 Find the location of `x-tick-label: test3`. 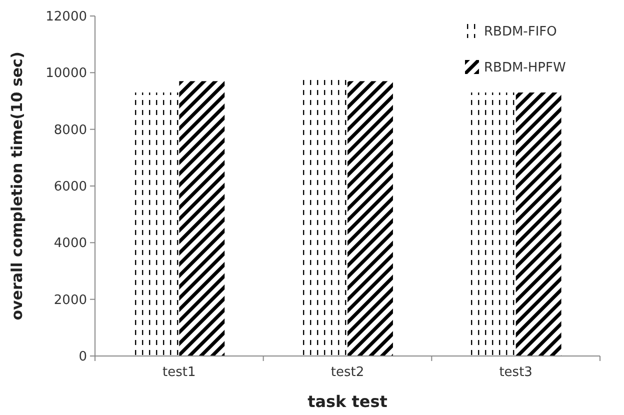

x-tick-label: test3 is located at coordinates (515, 372).